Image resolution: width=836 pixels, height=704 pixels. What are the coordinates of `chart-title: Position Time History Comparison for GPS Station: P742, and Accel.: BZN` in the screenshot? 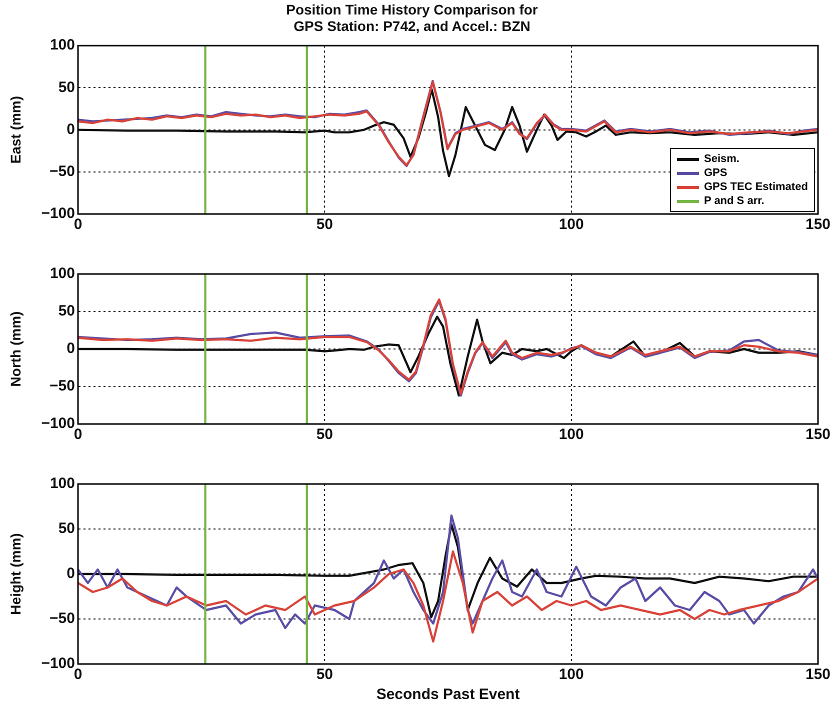 It's located at (412, 17).